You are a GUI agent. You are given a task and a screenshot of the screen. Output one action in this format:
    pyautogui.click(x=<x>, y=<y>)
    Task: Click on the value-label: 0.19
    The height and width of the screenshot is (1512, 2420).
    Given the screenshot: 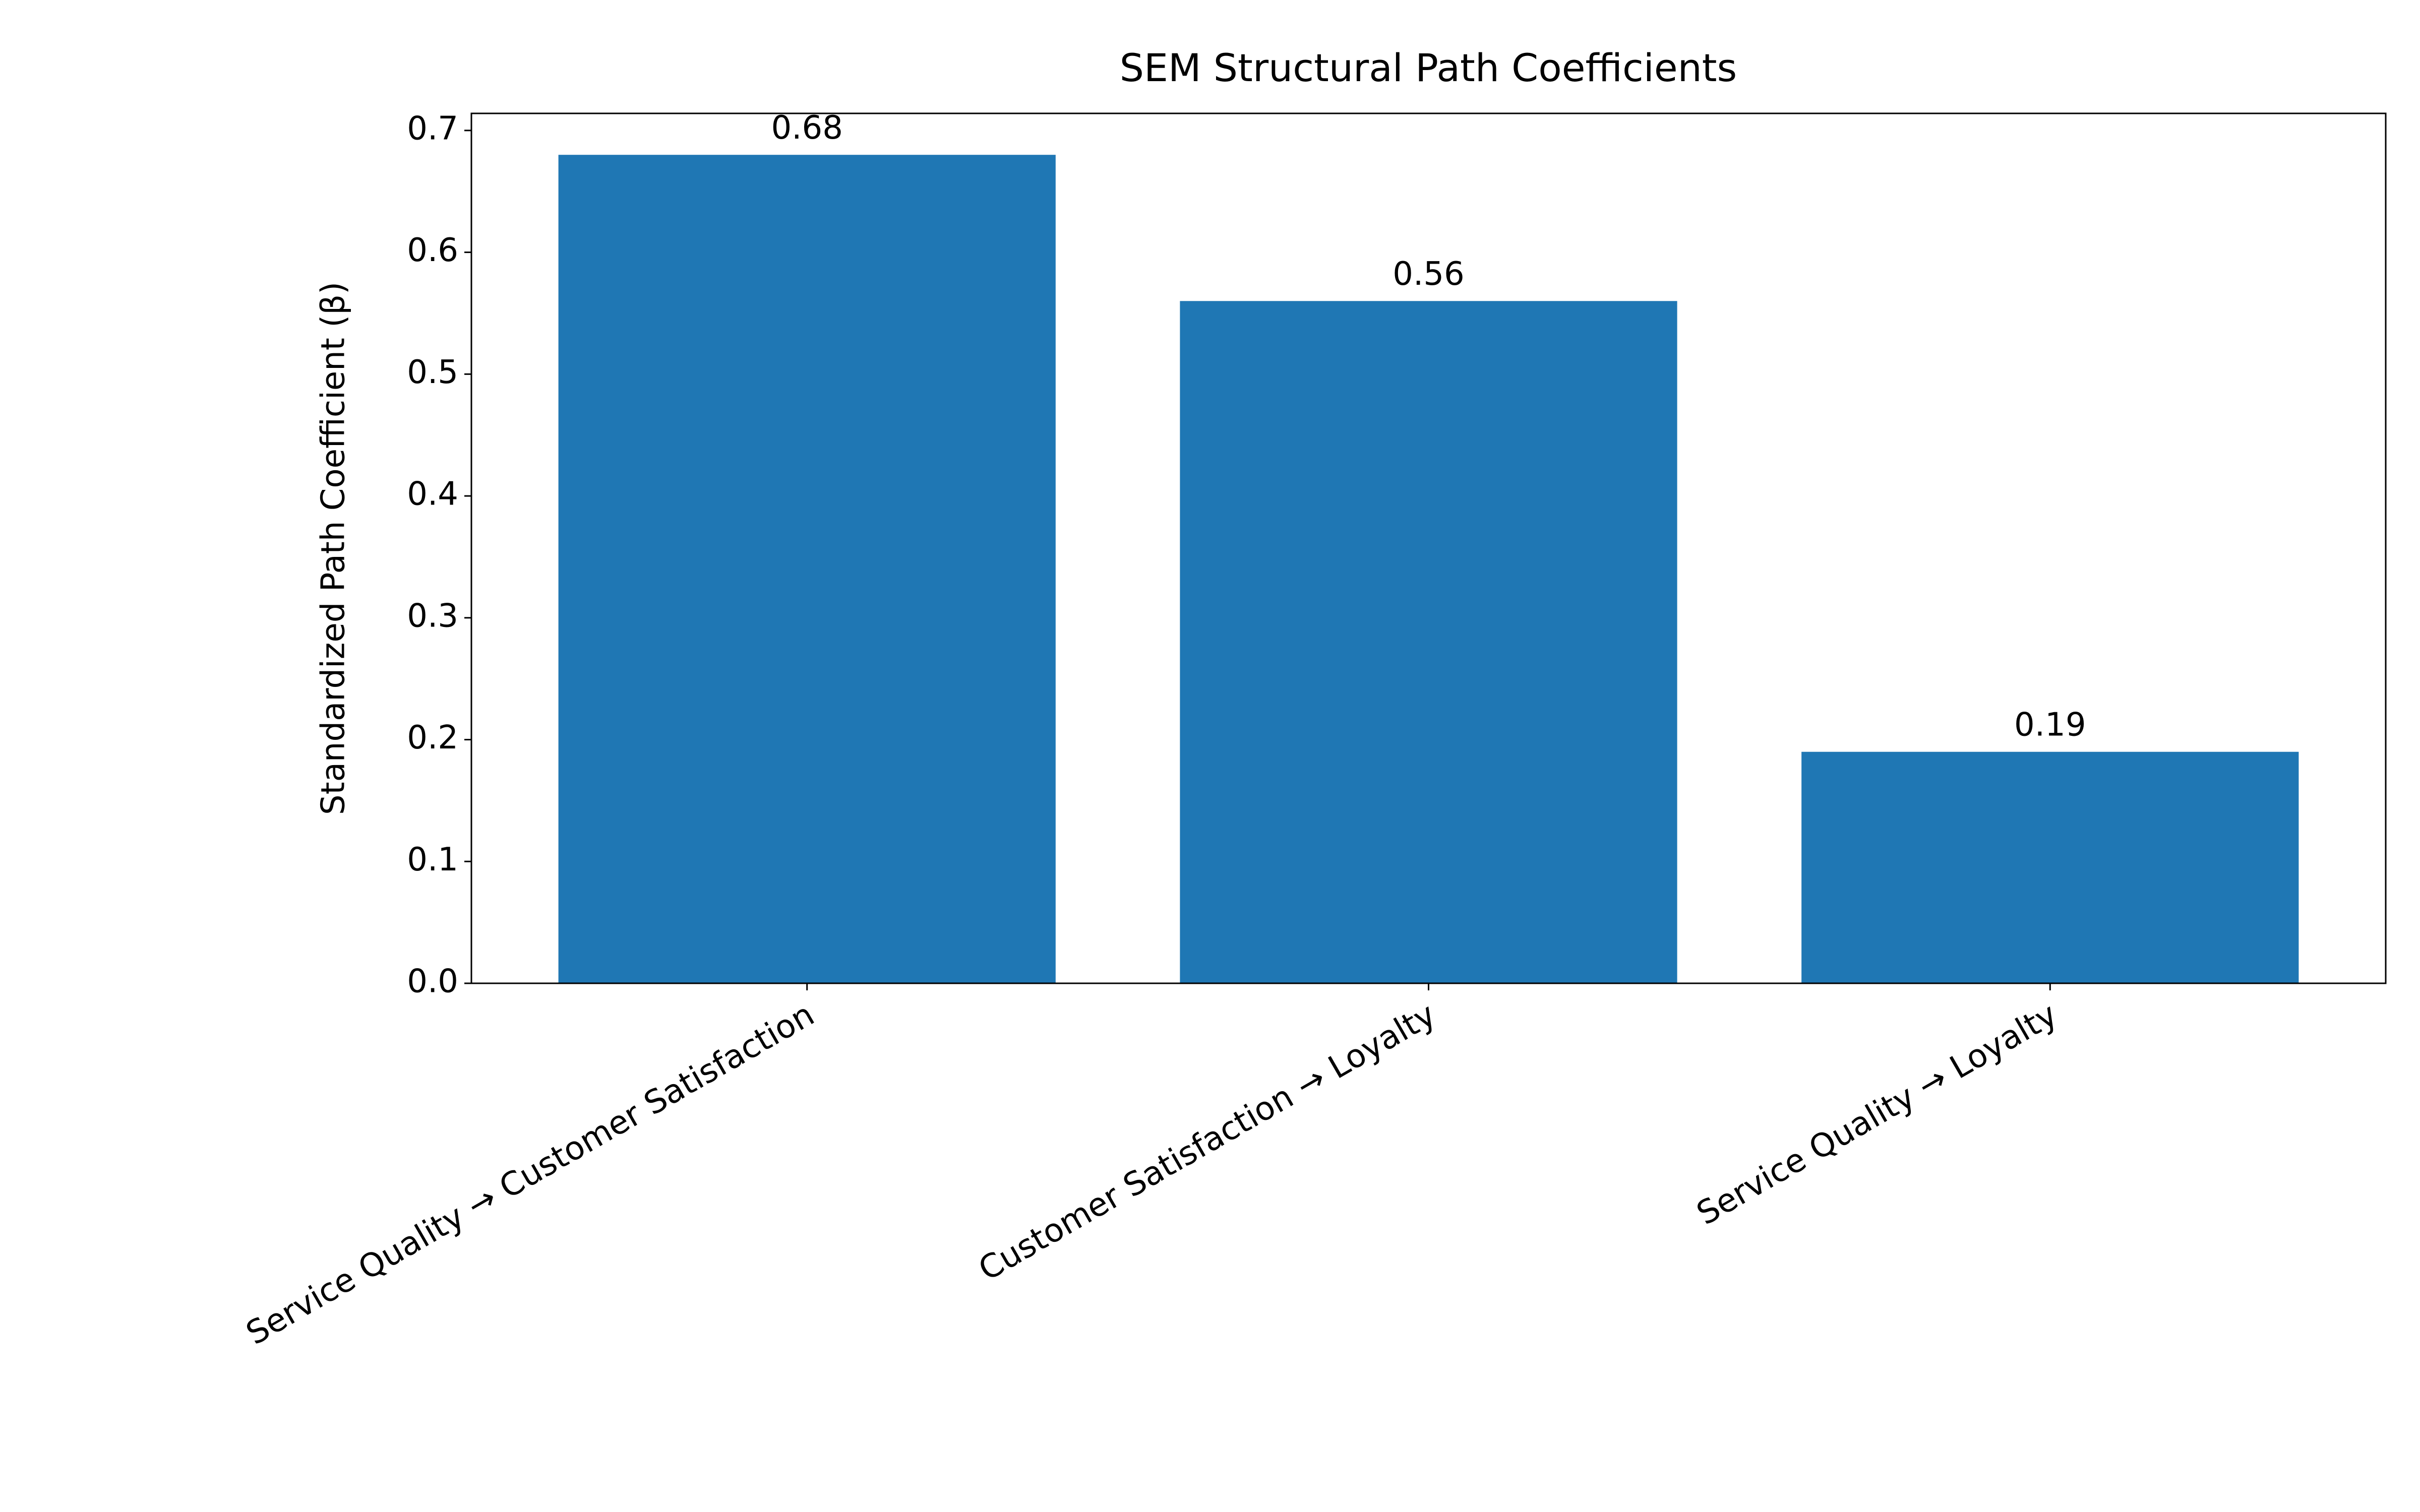 What is the action you would take?
    pyautogui.click(x=2050, y=724)
    